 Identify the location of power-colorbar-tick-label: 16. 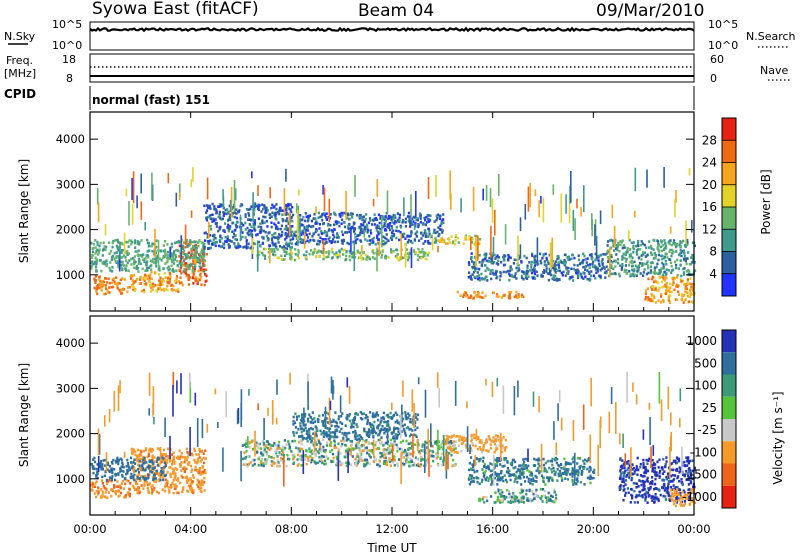
(709, 207).